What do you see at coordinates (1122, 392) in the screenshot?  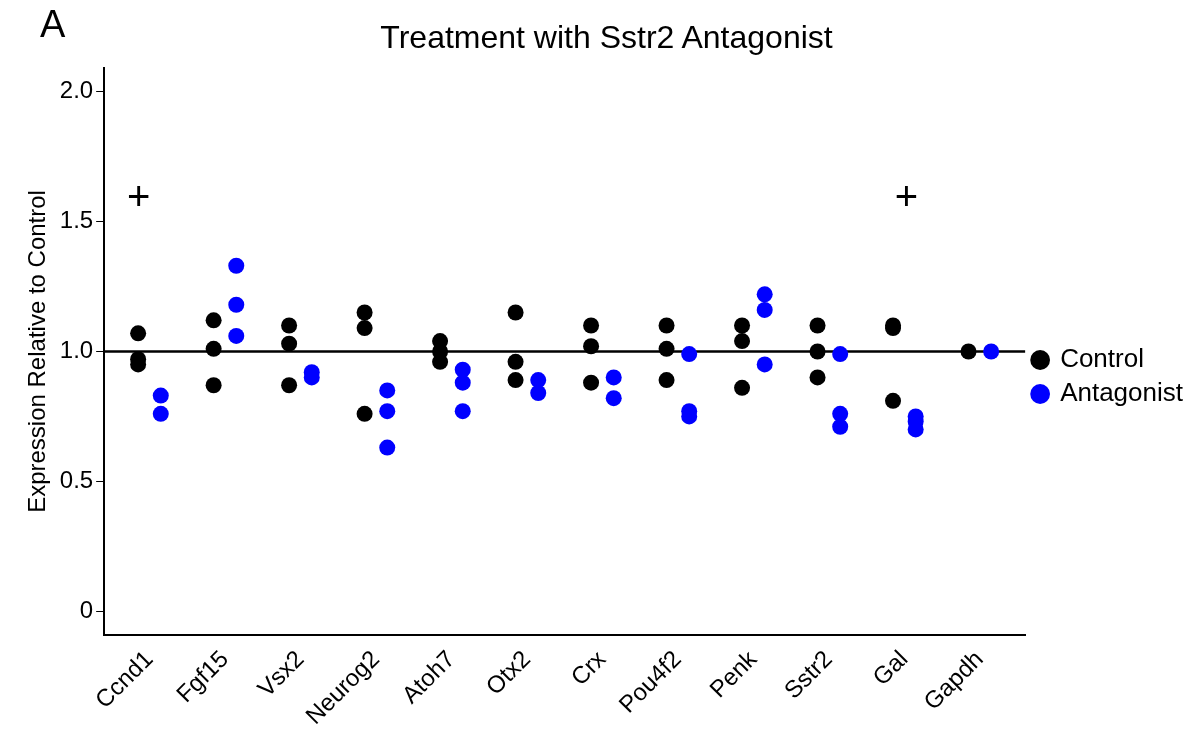 I see `legend-label: Antagonist` at bounding box center [1122, 392].